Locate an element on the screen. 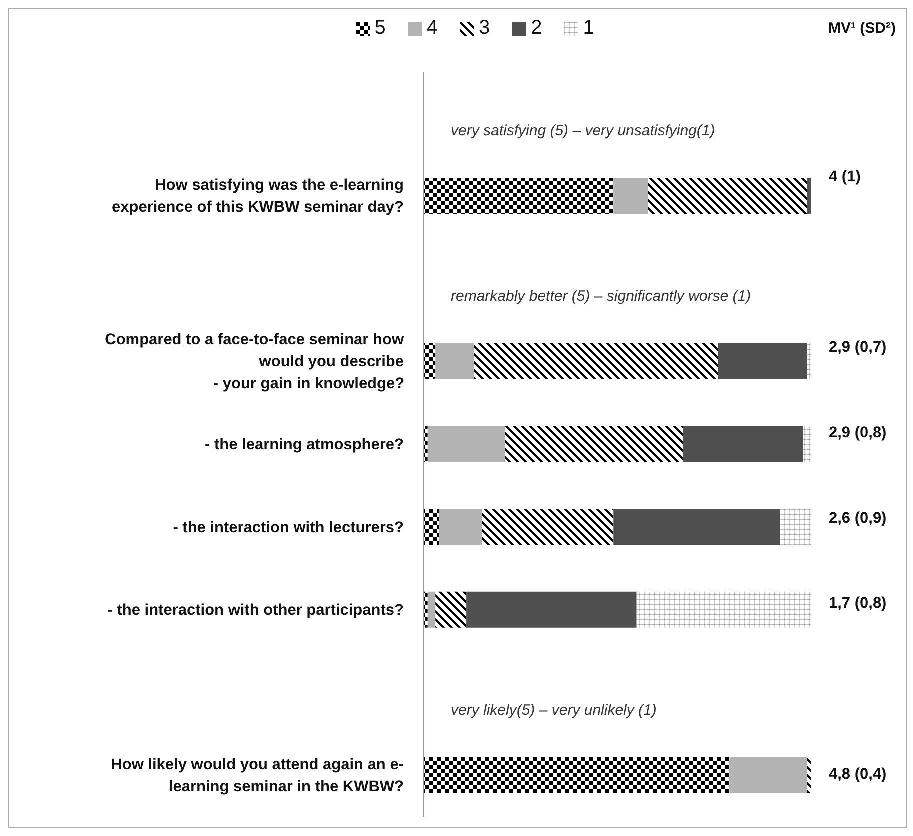  y-tick-label: How likely would you attend again an e- learning seminar in the KWBW? is located at coordinates (257, 776).